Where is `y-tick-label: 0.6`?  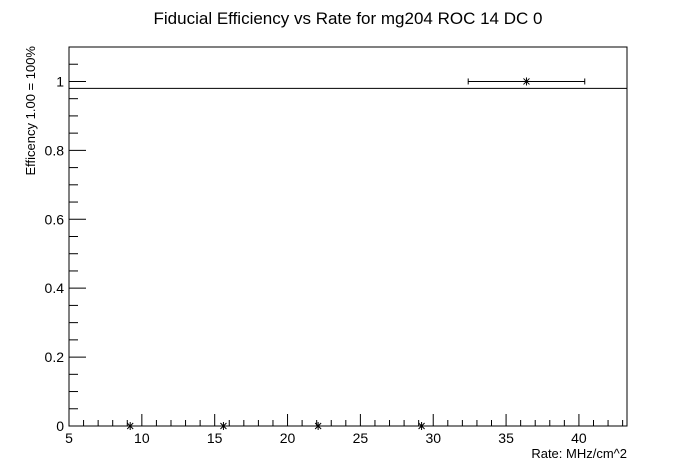 y-tick-label: 0.6 is located at coordinates (55, 219).